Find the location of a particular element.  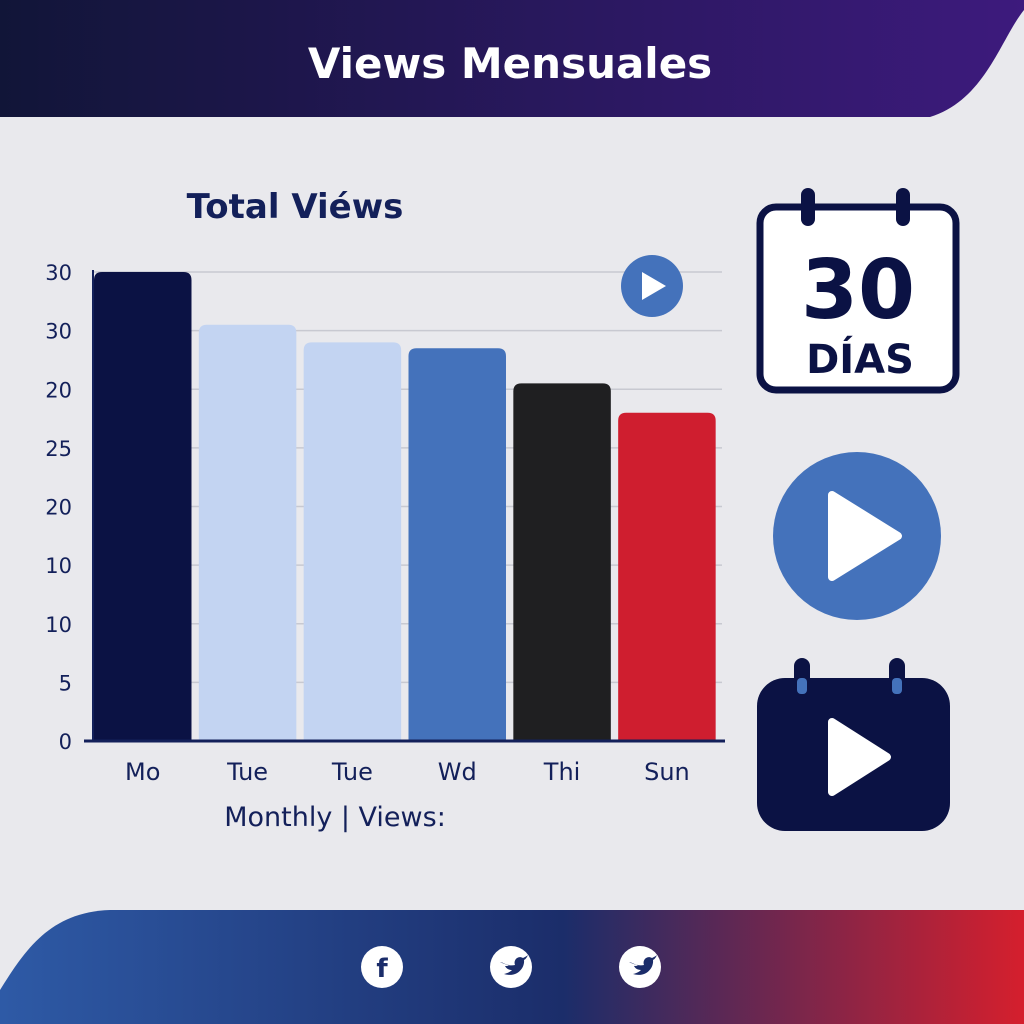

header-band is located at coordinates (512, 58).